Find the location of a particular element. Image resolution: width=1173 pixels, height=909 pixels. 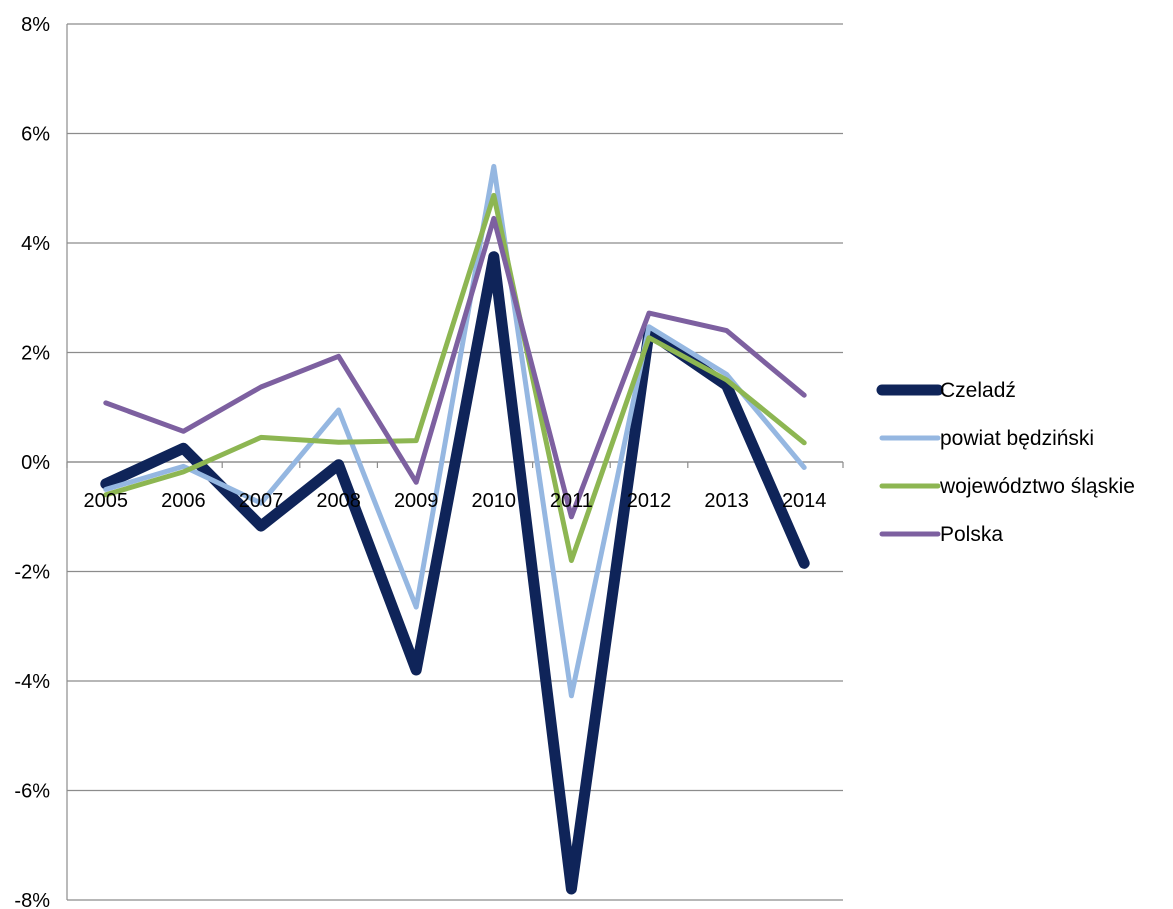

x-tick-label: 2012 is located at coordinates (649, 501).